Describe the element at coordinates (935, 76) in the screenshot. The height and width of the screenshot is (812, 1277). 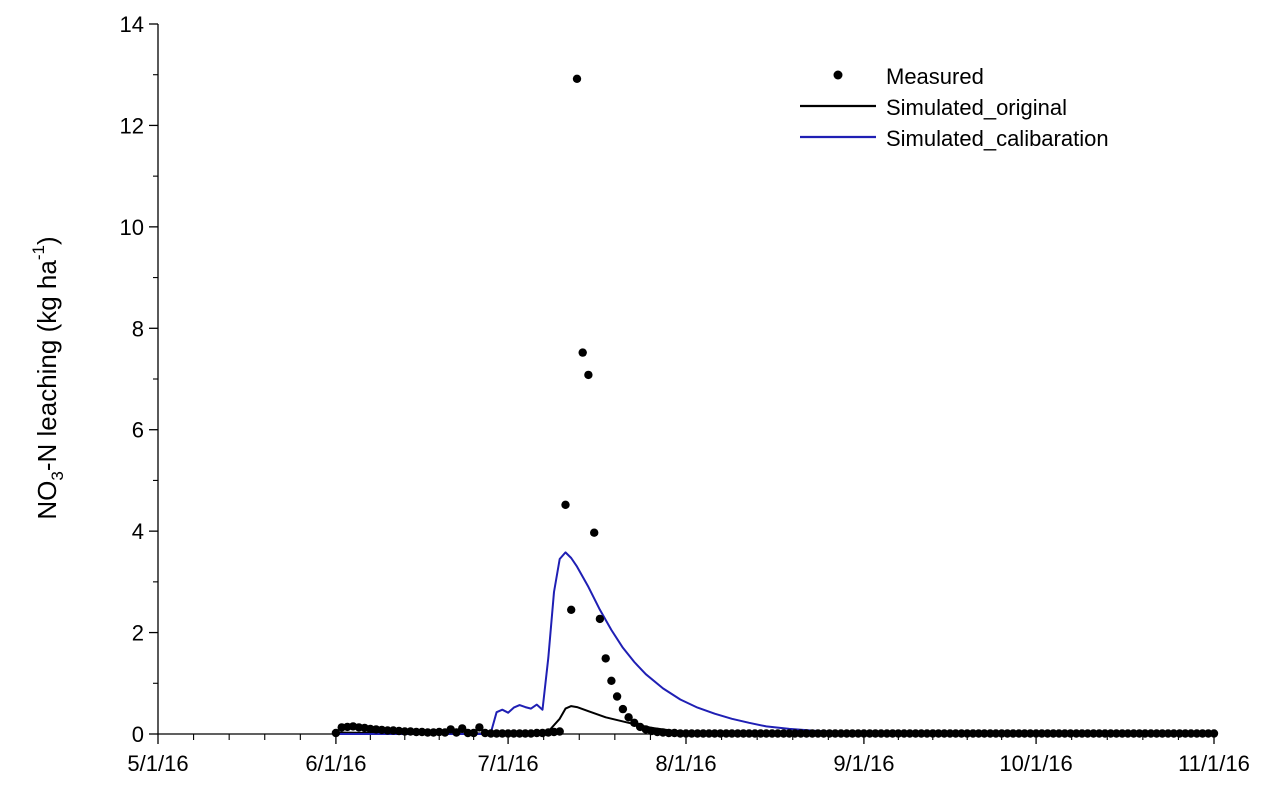
I see `legend-label: Measured` at that location.